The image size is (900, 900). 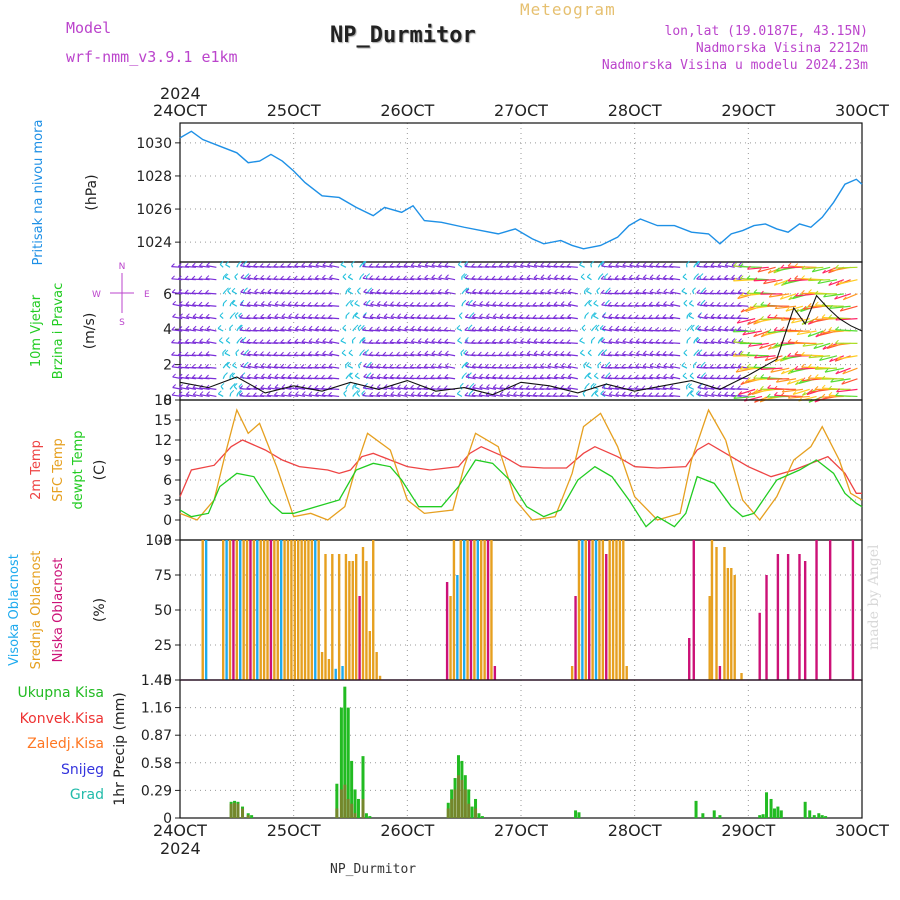 What do you see at coordinates (154, 210) in the screenshot?
I see `y-tick-label: 1026` at bounding box center [154, 210].